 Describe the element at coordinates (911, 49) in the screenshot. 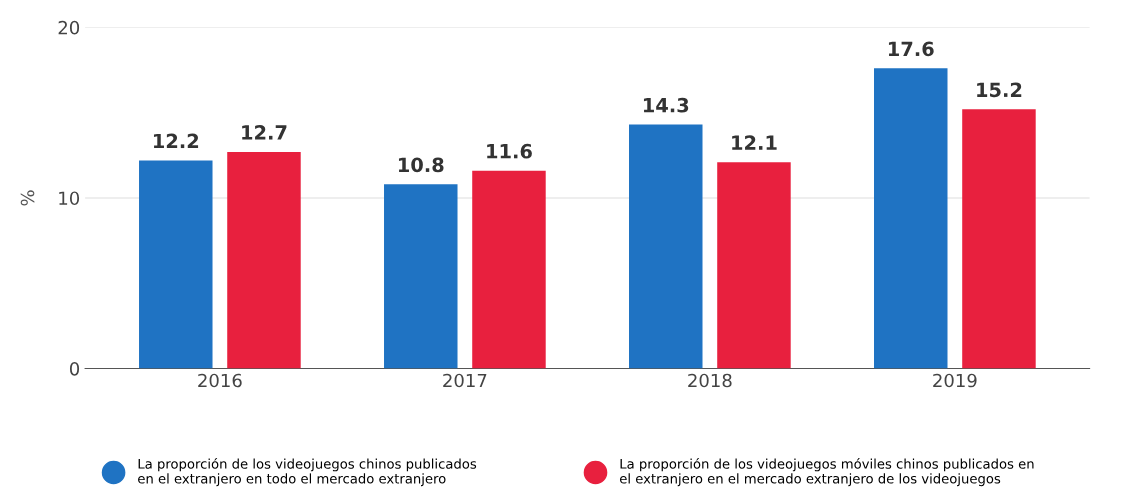

I see `data-label: 17.6` at that location.